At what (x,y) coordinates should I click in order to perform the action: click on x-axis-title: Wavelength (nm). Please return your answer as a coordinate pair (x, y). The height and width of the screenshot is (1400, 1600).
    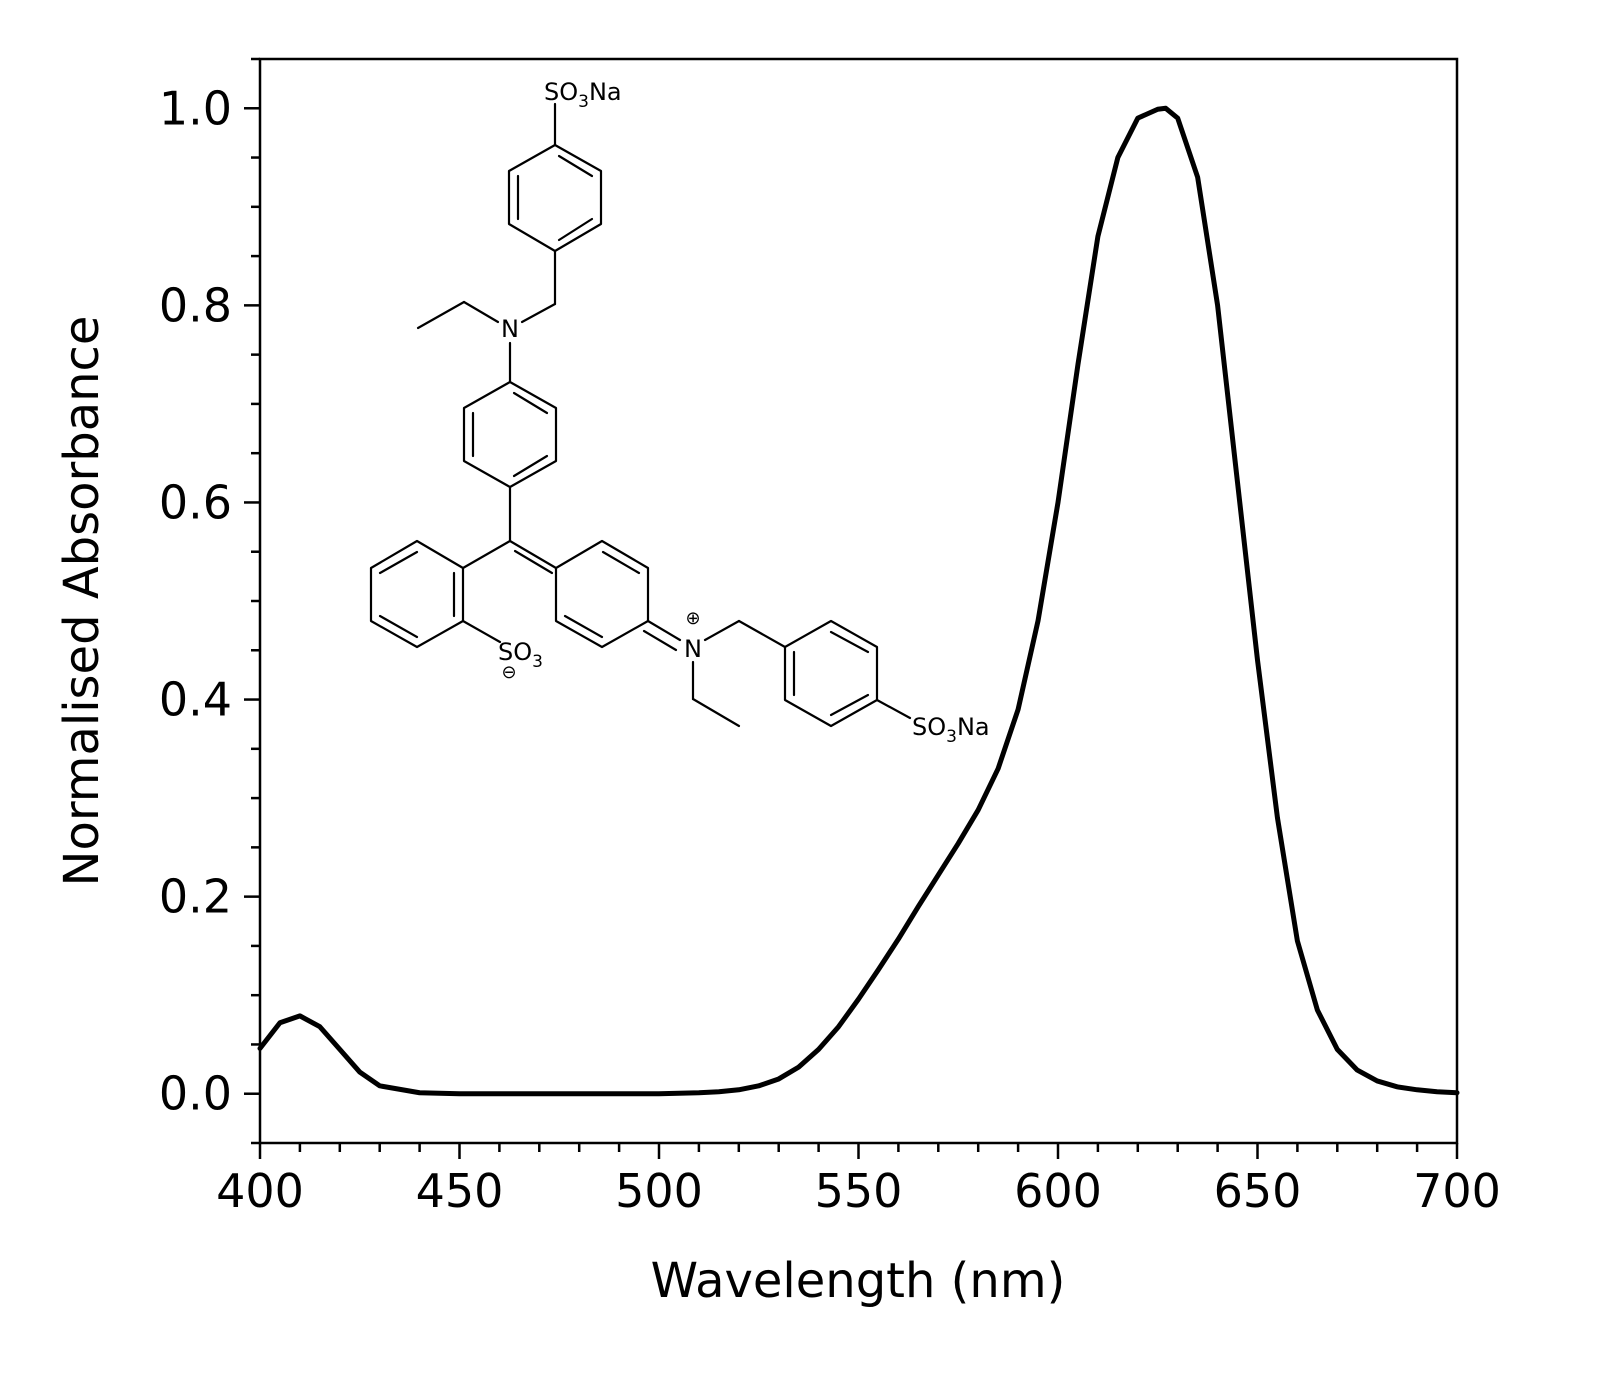
    Looking at the image, I should click on (858, 1281).